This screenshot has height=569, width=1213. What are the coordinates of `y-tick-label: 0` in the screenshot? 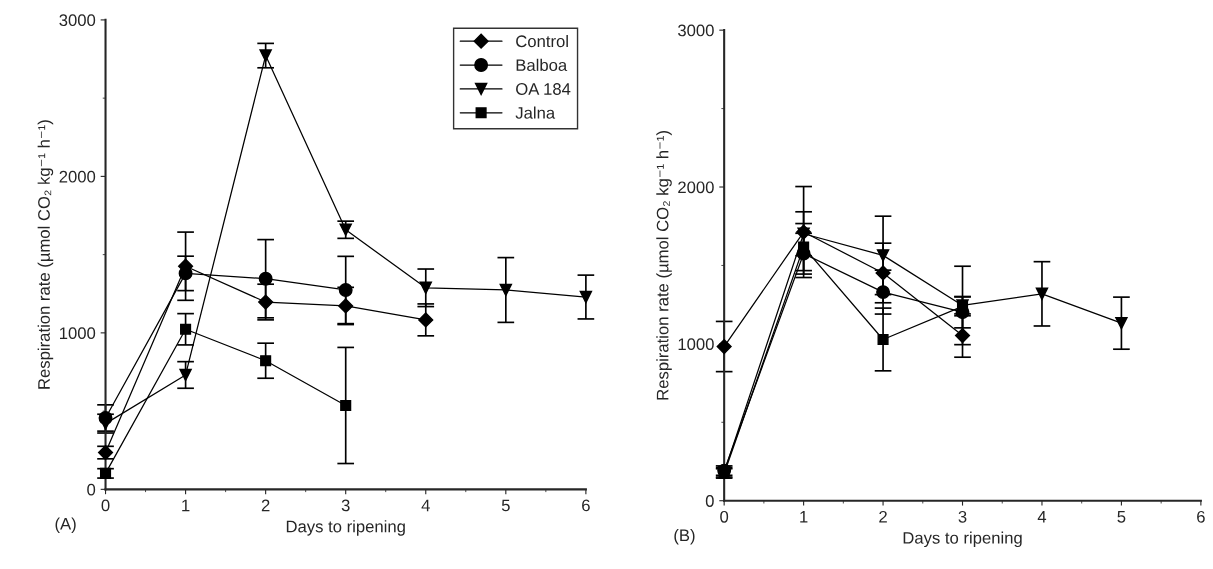 It's located at (91, 489).